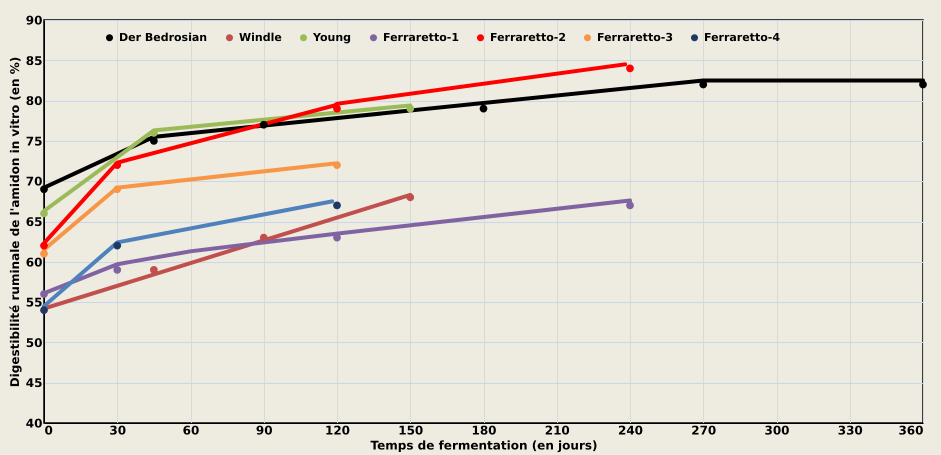  What do you see at coordinates (264, 431) in the screenshot?
I see `x-tick-label: 90` at bounding box center [264, 431].